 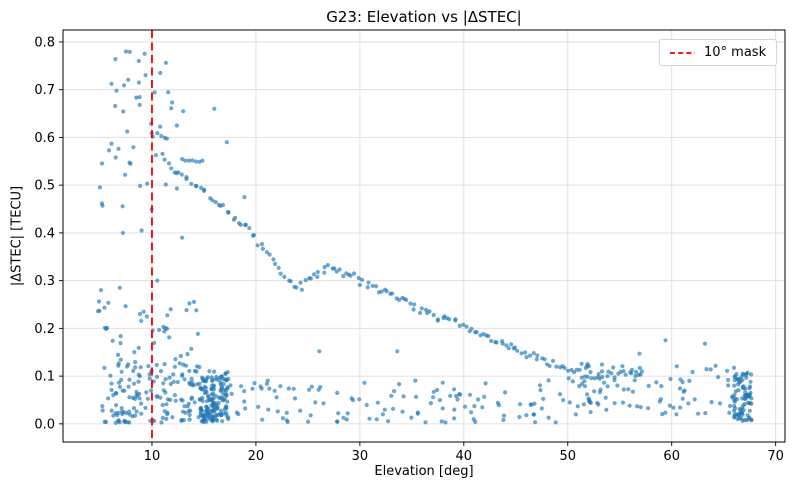 I want to click on x-axis-label: Elevation [deg], so click(x=424, y=471).